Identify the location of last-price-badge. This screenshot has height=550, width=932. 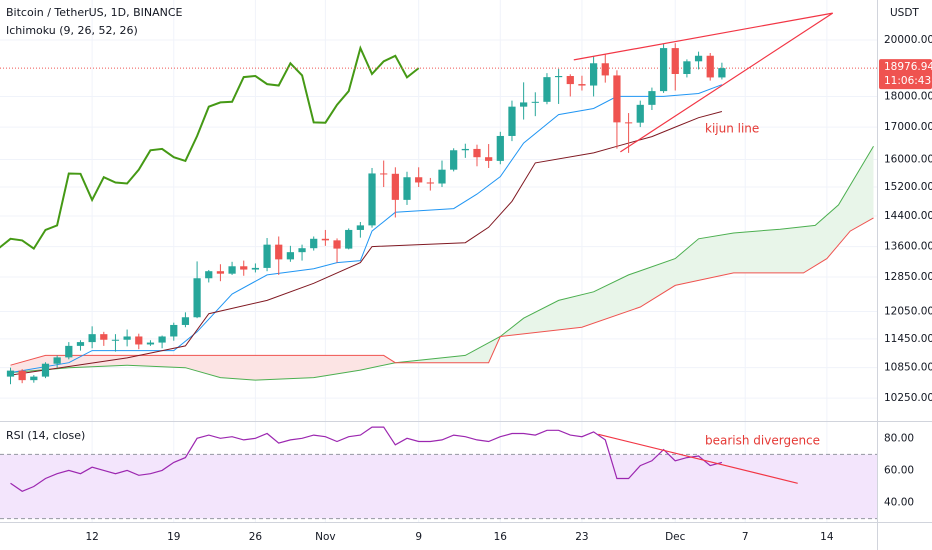
(905, 74).